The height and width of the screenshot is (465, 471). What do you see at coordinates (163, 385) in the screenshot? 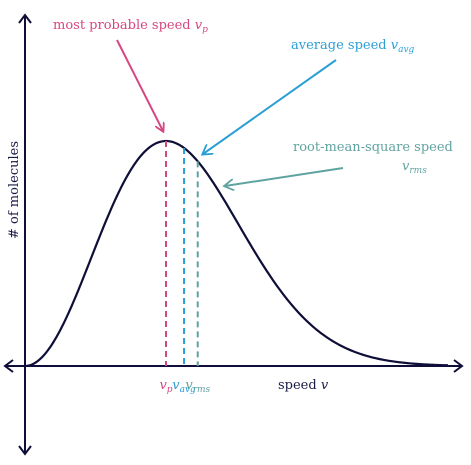
I see `tick-vp-symbol: v` at bounding box center [163, 385].